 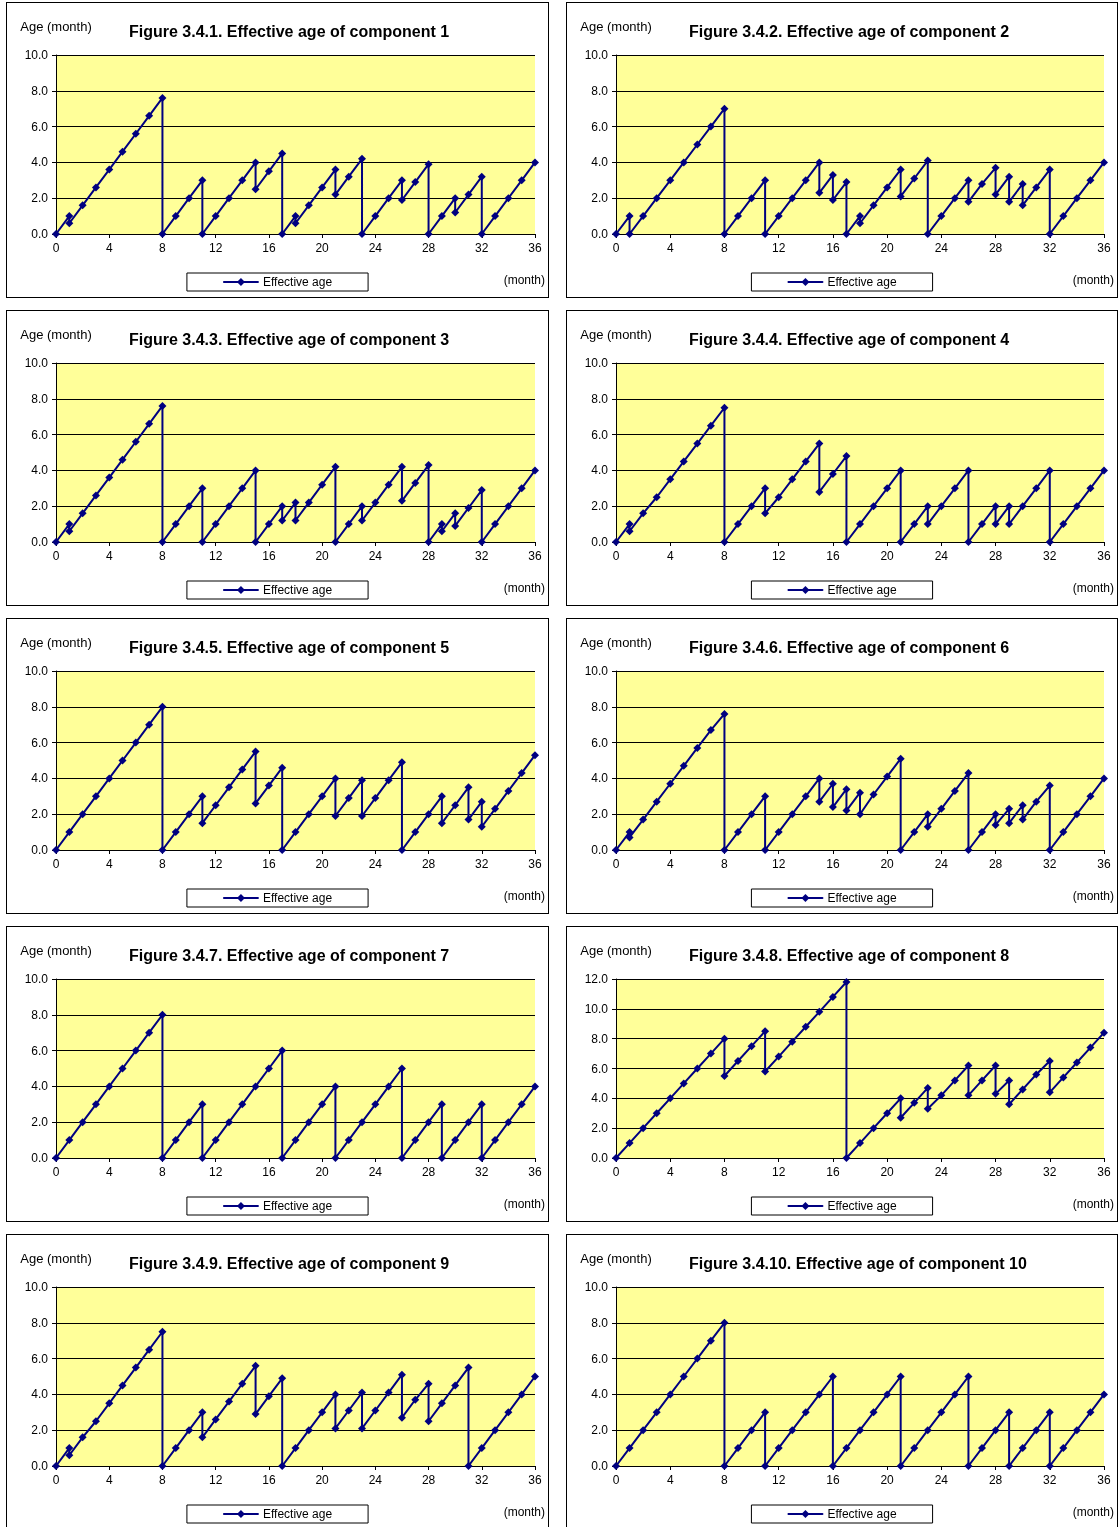 I want to click on y-tick-label: 0.0, so click(x=600, y=850).